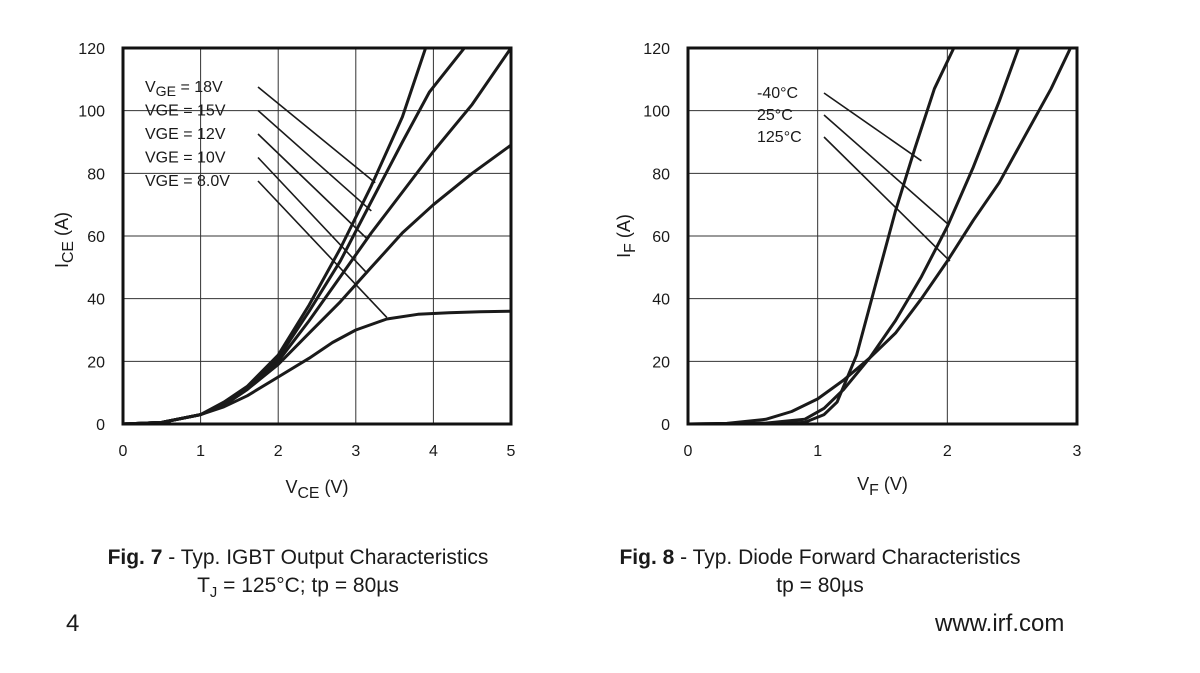 The image size is (1200, 673). I want to click on fig7-ytick-label: 100, so click(91, 112).